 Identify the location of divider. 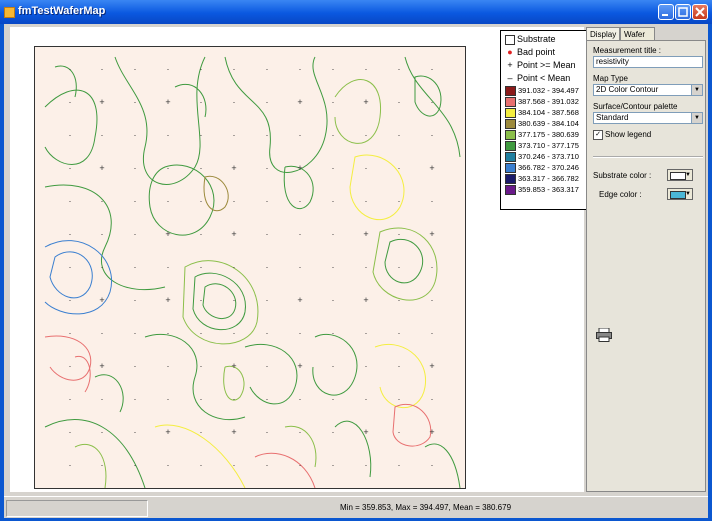
(648, 157).